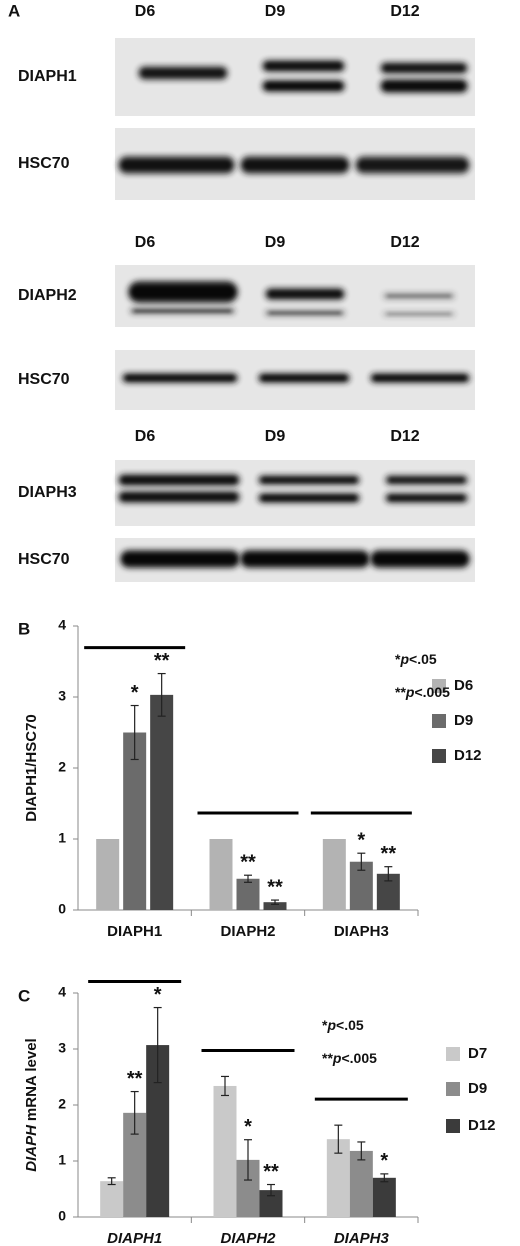 The width and height of the screenshot is (520, 1246). What do you see at coordinates (477, 1053) in the screenshot?
I see `legend-label: D7` at bounding box center [477, 1053].